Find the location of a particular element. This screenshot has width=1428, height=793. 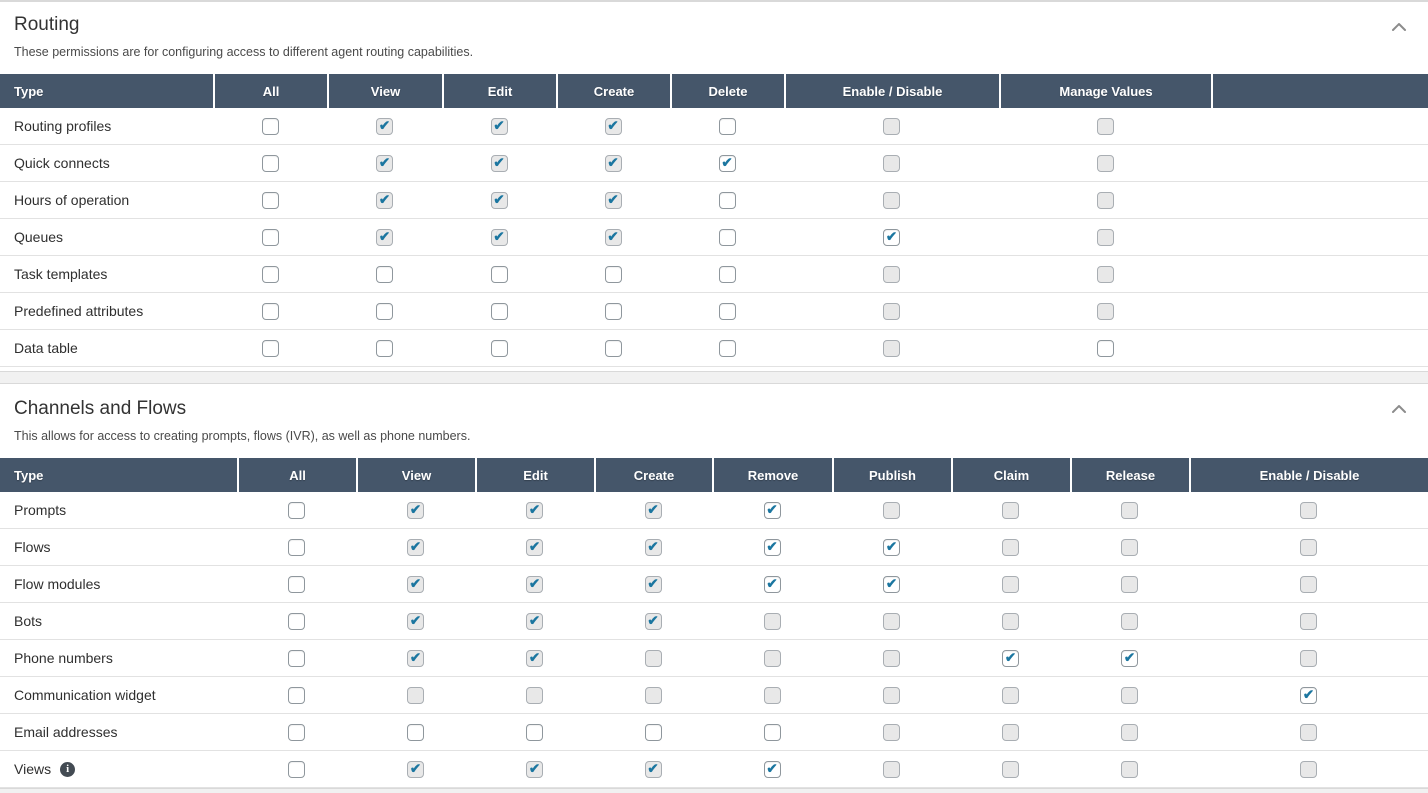

checkbox-flow-modules-publish: ✔ is located at coordinates (891, 584).